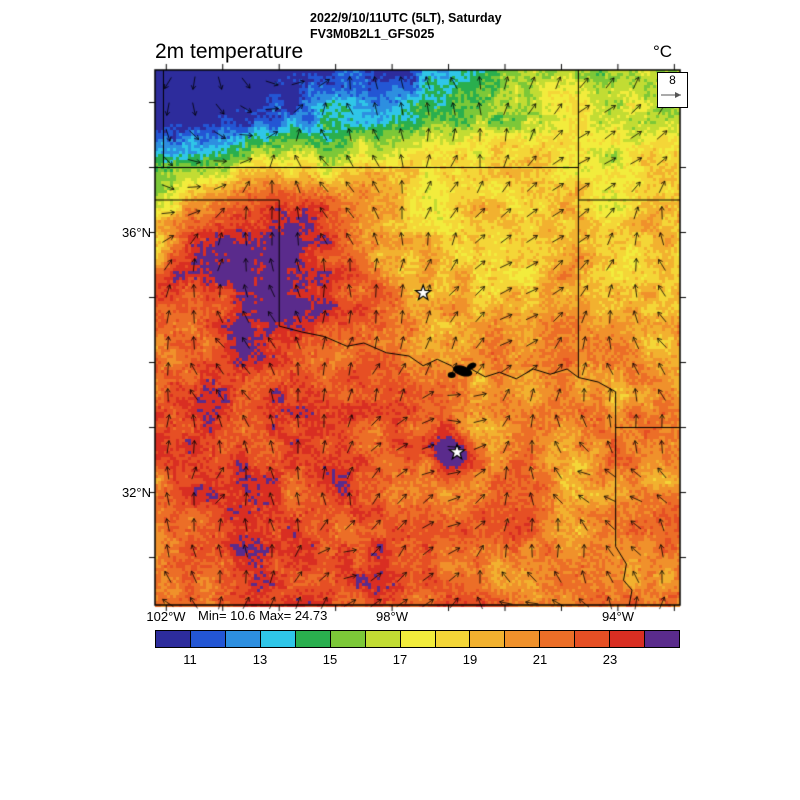 The image size is (800, 800). I want to click on colorbar-tick-labels: 11 13 15 17 19 21 23, so click(417, 660).